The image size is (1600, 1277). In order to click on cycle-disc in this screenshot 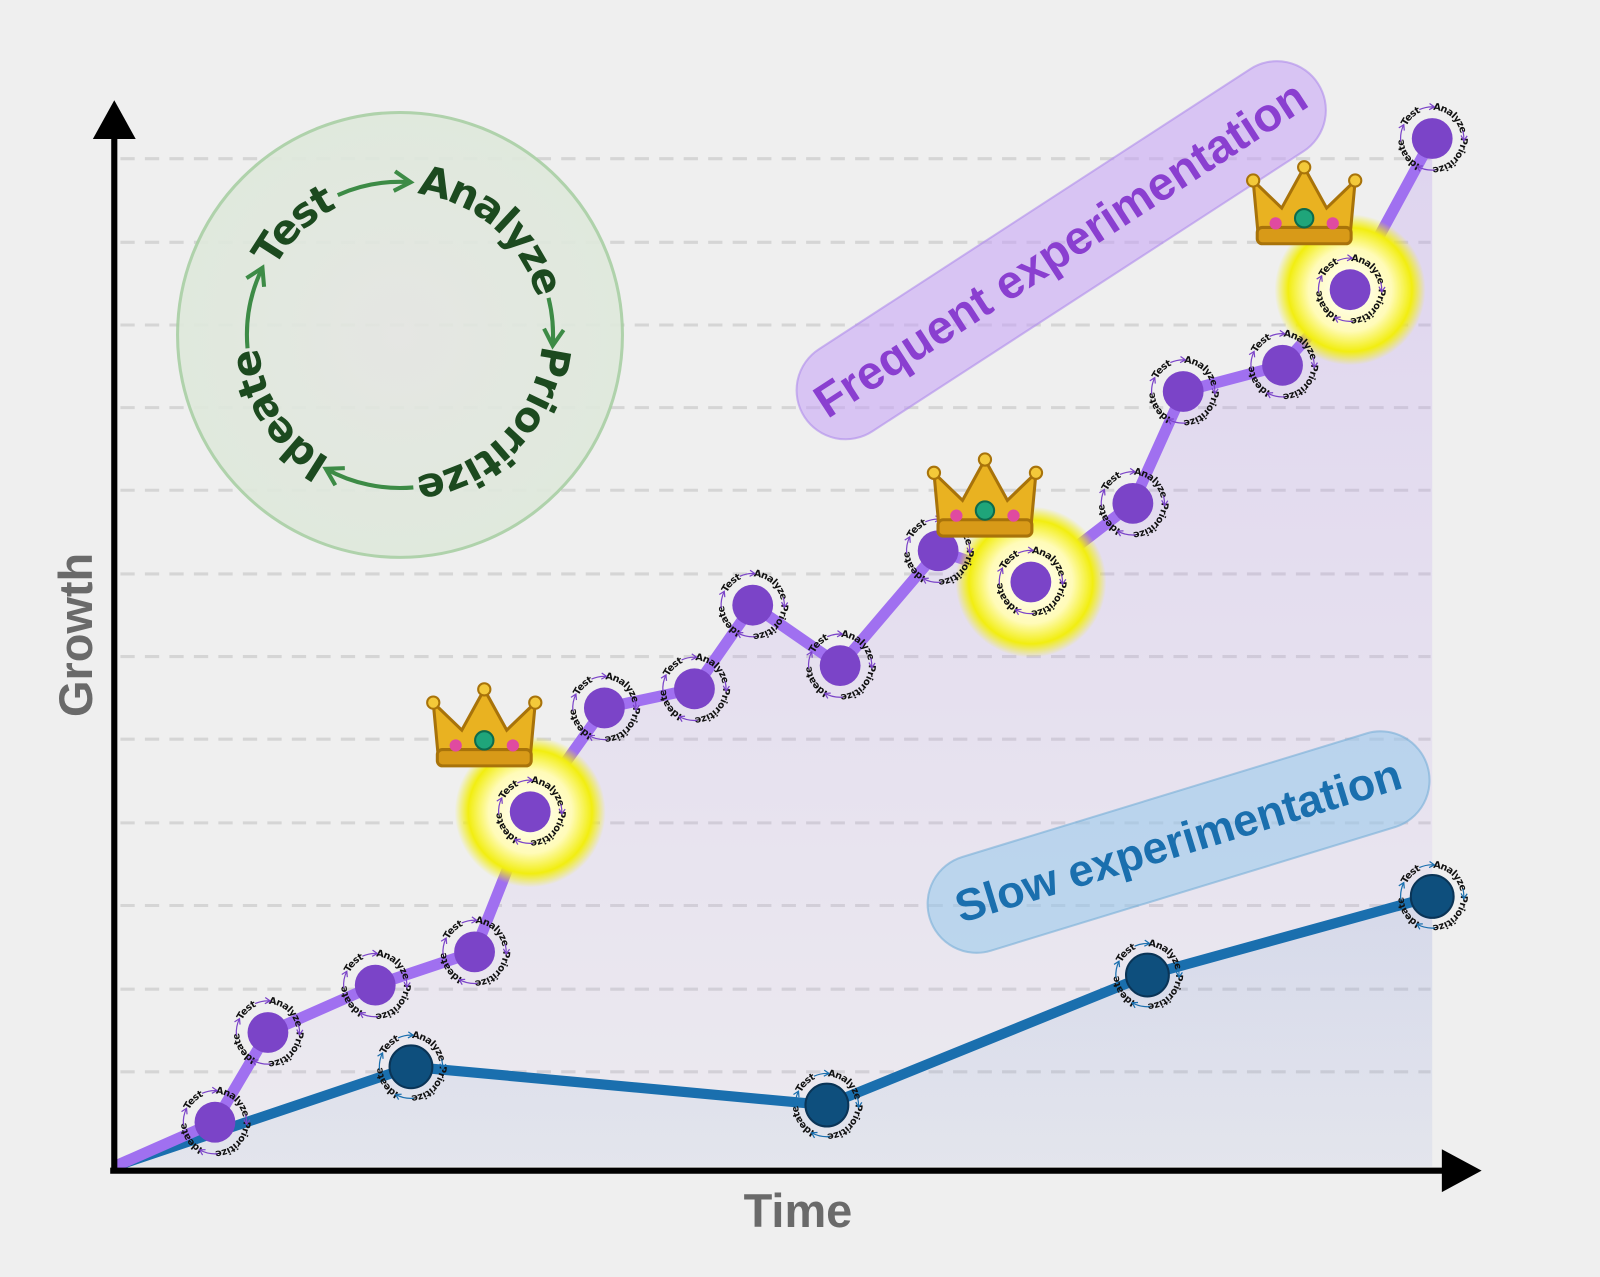, I will do `click(400, 334)`.